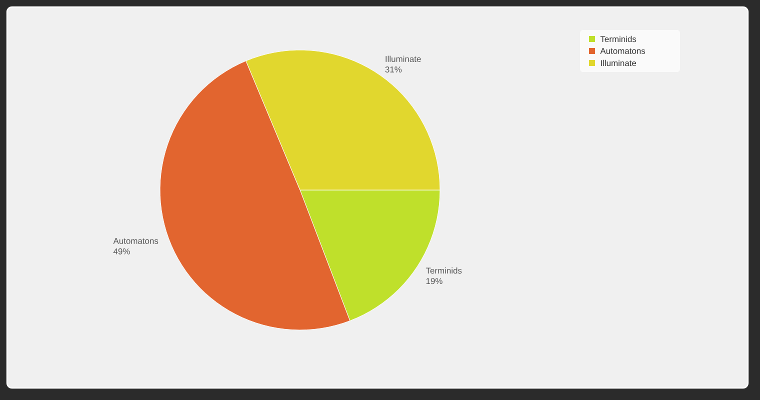 The width and height of the screenshot is (760, 400). Describe the element at coordinates (444, 270) in the screenshot. I see `slice-label: Terminids` at that location.